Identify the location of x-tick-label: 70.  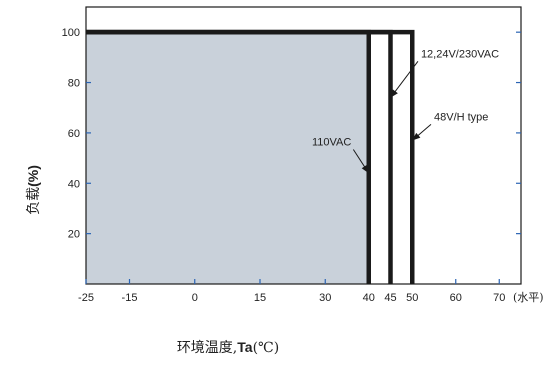
(499, 298).